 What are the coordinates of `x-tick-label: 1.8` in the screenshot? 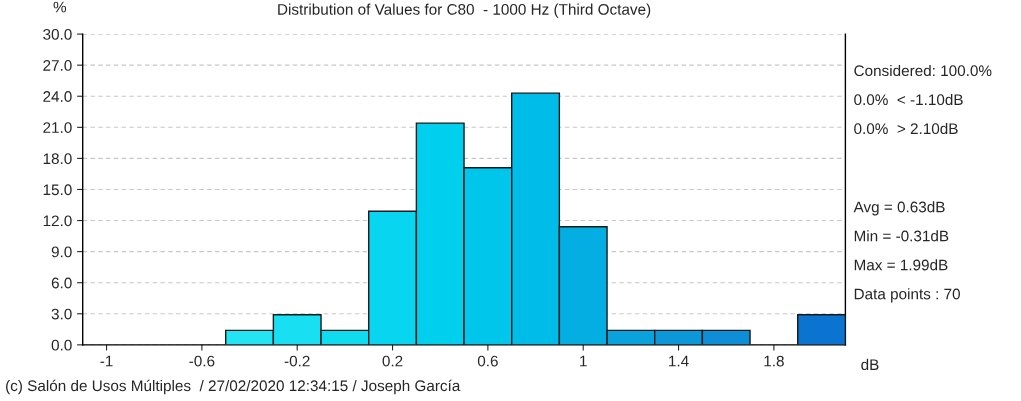 It's located at (774, 361).